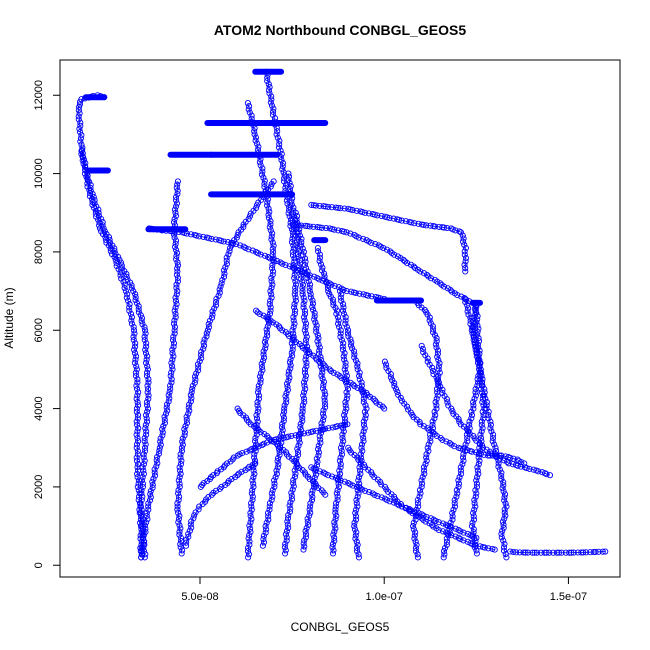 Image resolution: width=650 pixels, height=650 pixels. What do you see at coordinates (384, 590) in the screenshot?
I see `x-axis: 5.0e-08 1.0e-07 1.5e-07` at bounding box center [384, 590].